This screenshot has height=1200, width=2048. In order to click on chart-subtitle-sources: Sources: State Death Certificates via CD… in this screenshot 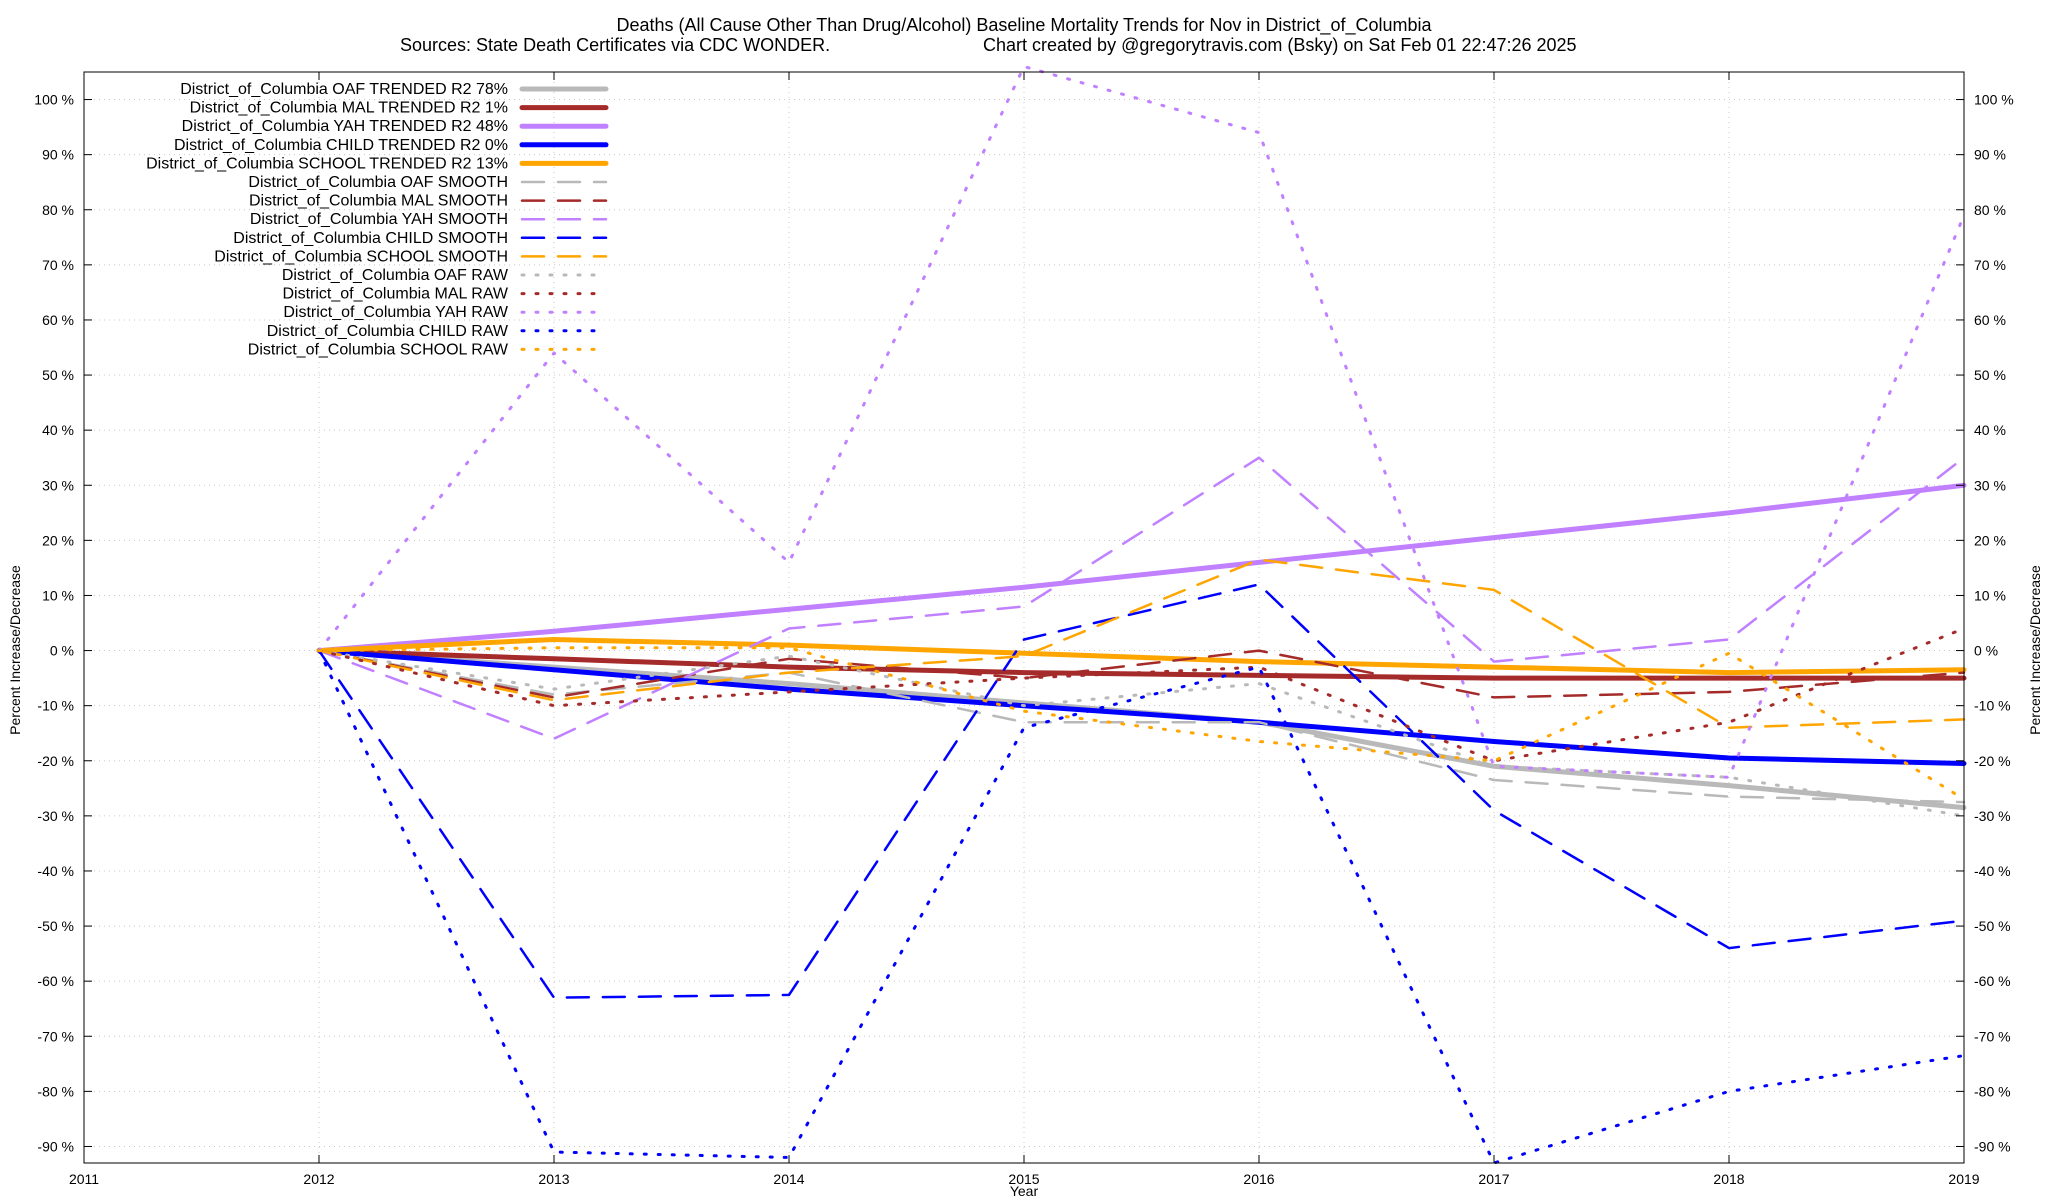, I will do `click(615, 45)`.